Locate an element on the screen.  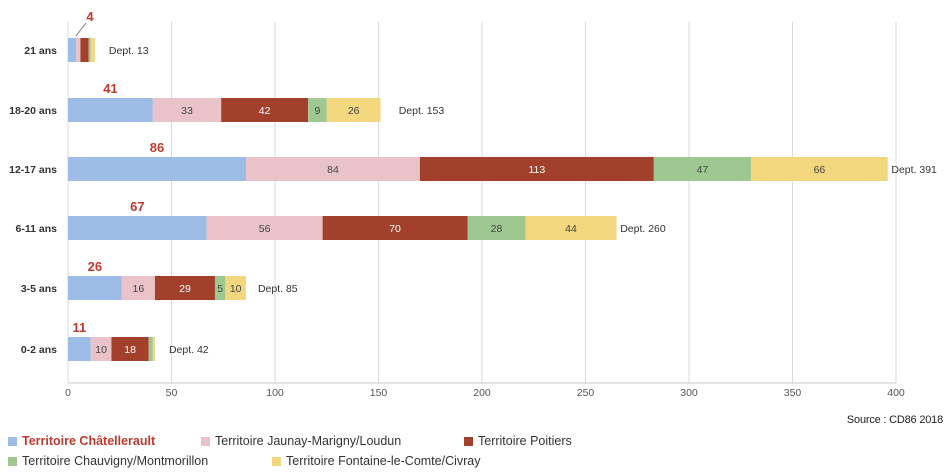
highlight-label-1: 41 is located at coordinates (110, 88).